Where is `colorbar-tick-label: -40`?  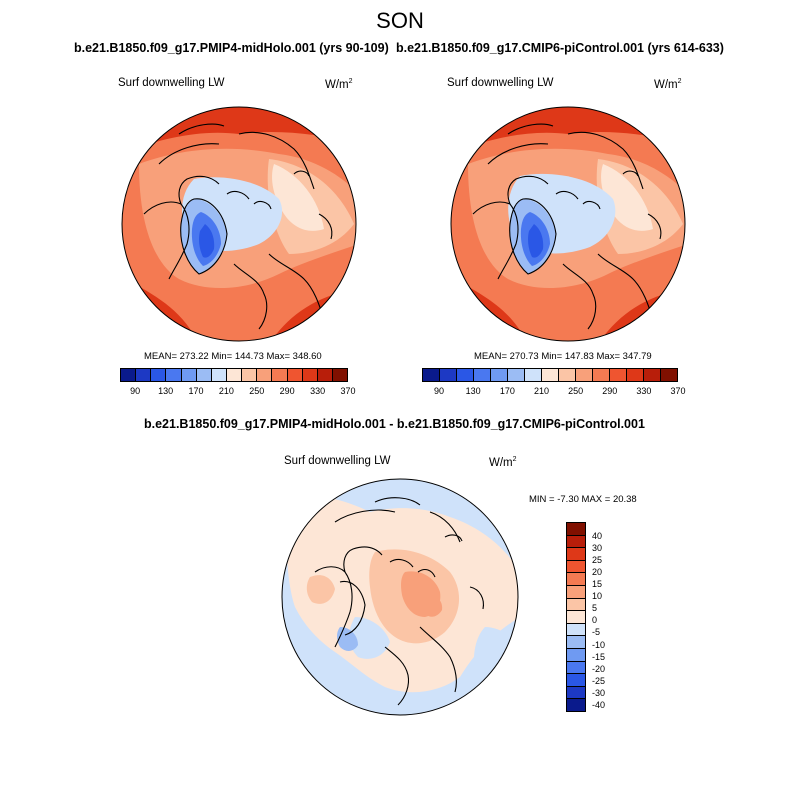 colorbar-tick-label: -40 is located at coordinates (599, 704).